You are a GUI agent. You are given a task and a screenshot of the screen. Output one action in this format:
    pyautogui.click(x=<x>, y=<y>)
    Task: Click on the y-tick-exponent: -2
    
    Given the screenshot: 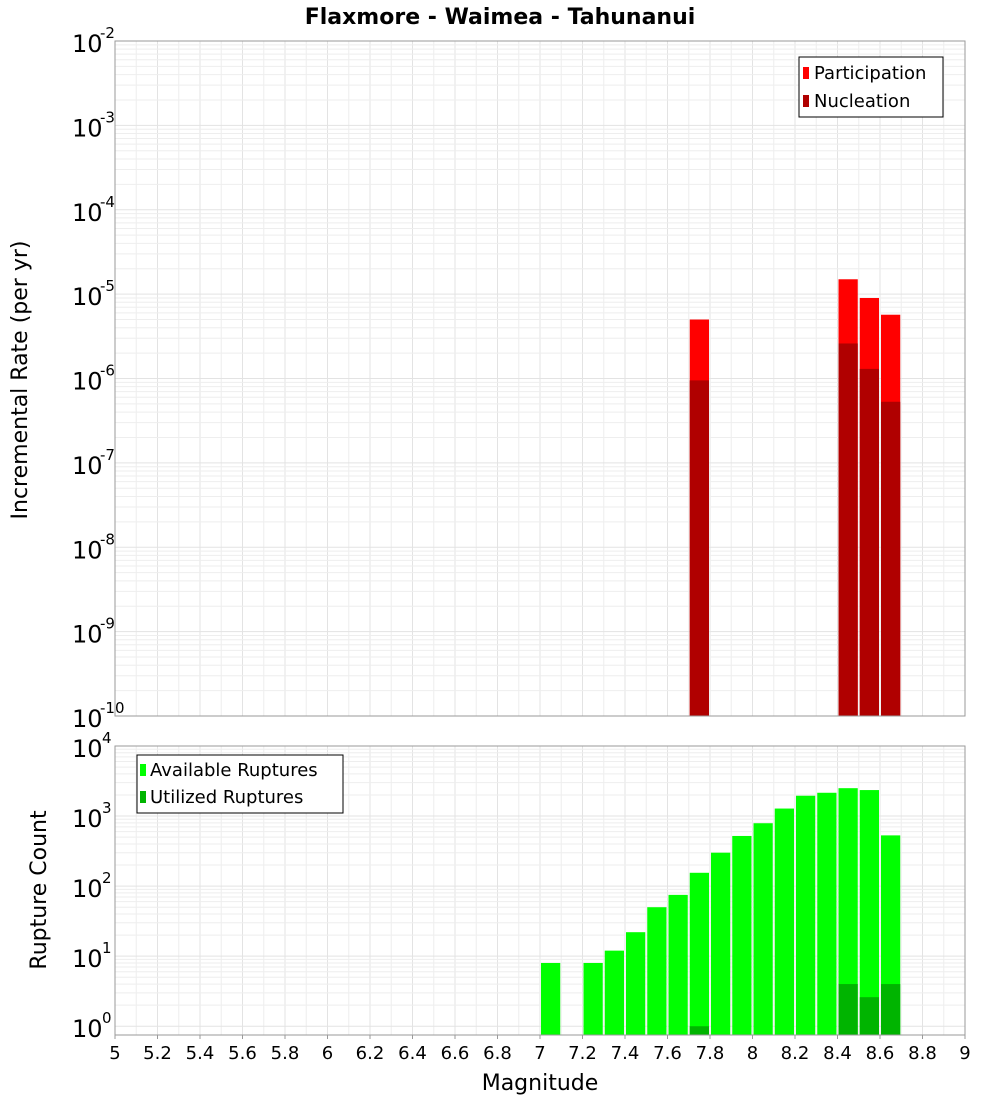 What is the action you would take?
    pyautogui.click(x=107, y=33)
    